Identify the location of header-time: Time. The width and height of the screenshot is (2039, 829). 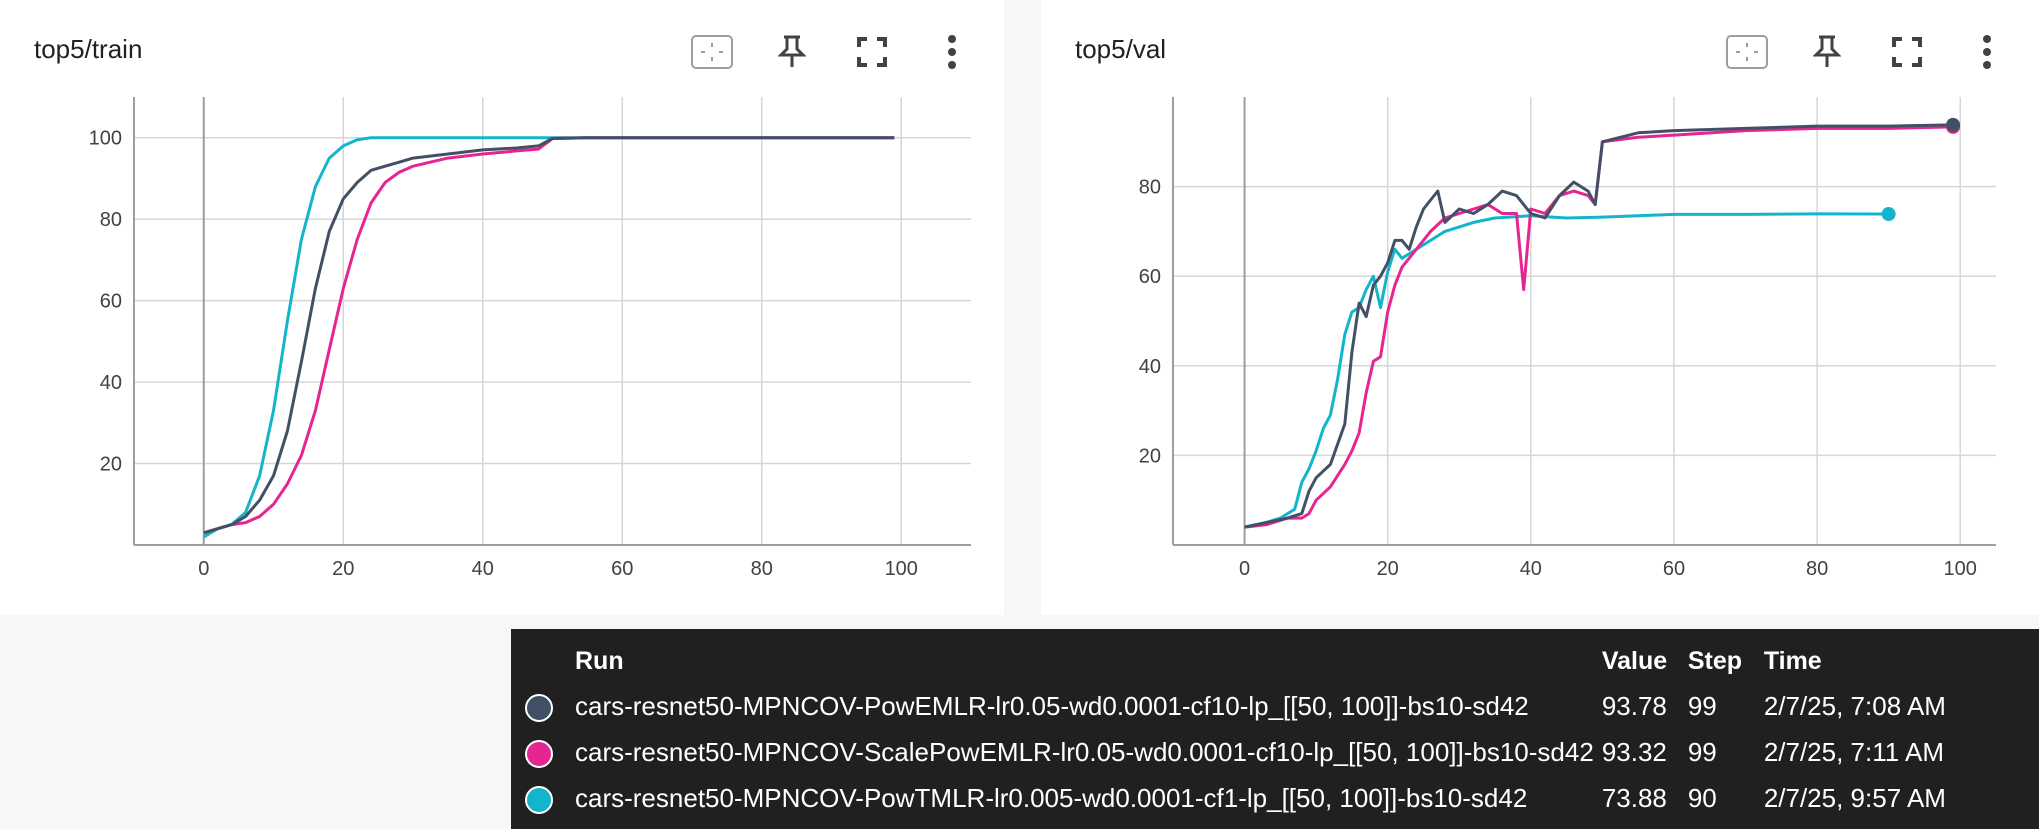
(1792, 660).